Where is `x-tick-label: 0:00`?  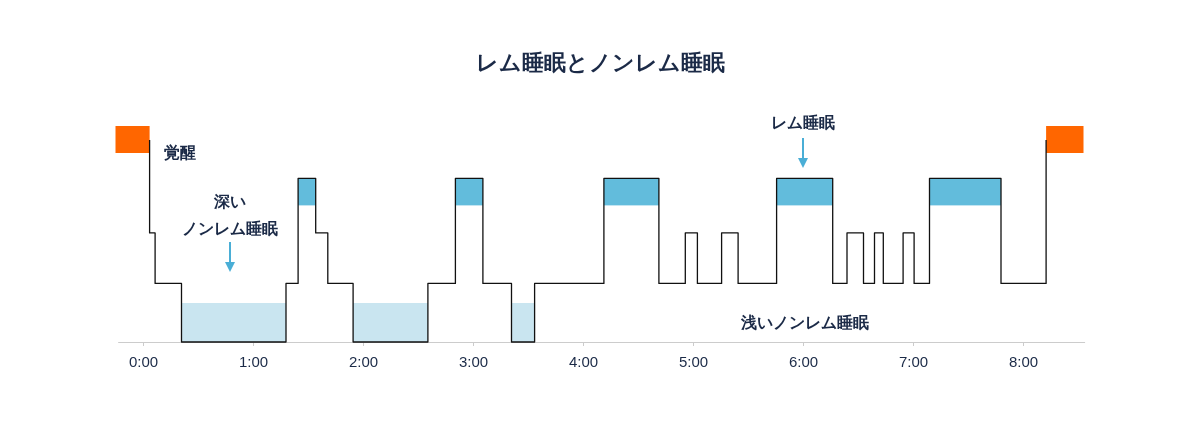 x-tick-label: 0:00 is located at coordinates (143, 361).